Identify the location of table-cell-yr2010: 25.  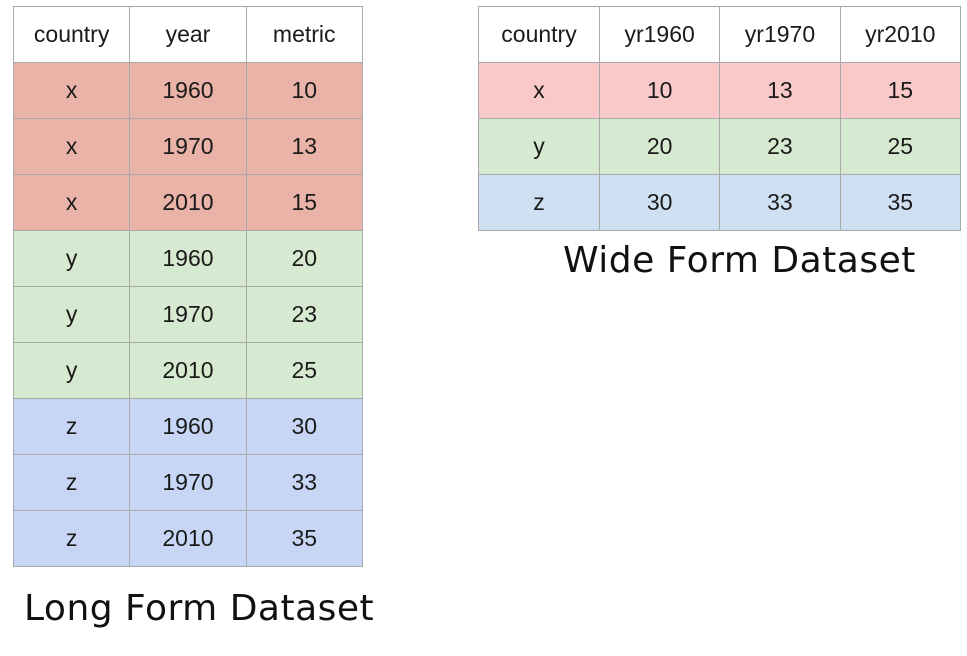
(900, 146).